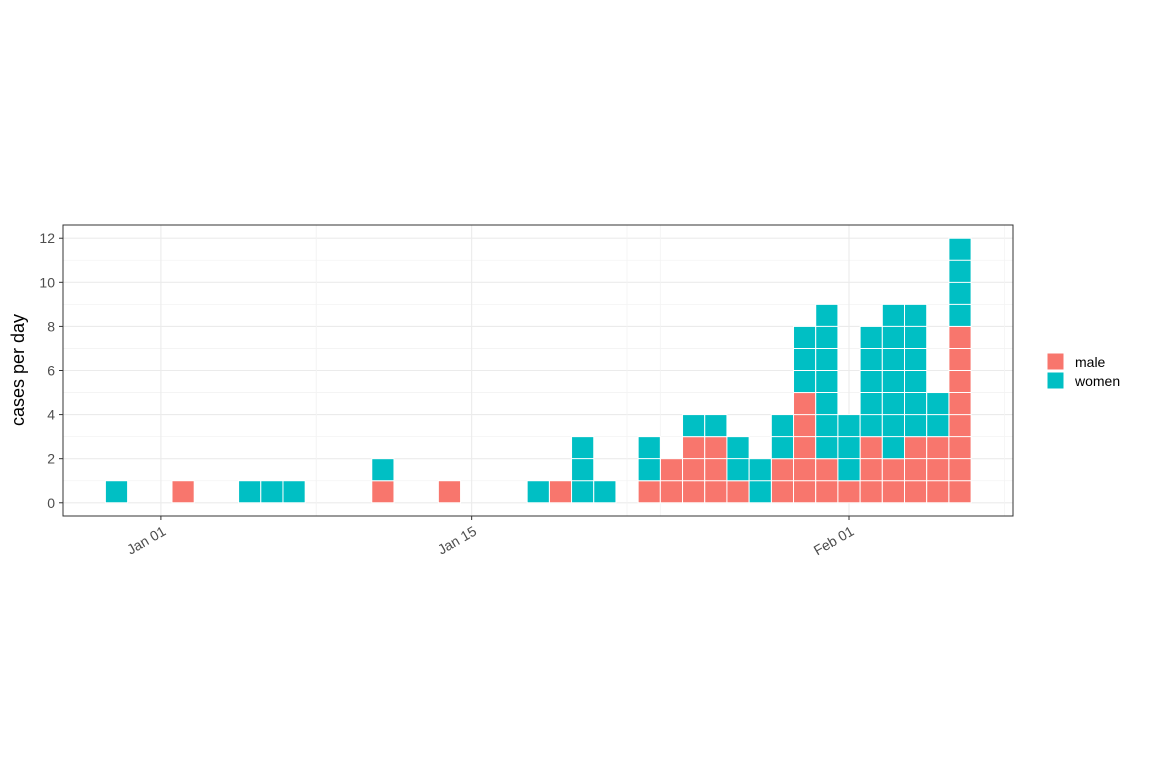  I want to click on legend-label: women, so click(1097, 381).